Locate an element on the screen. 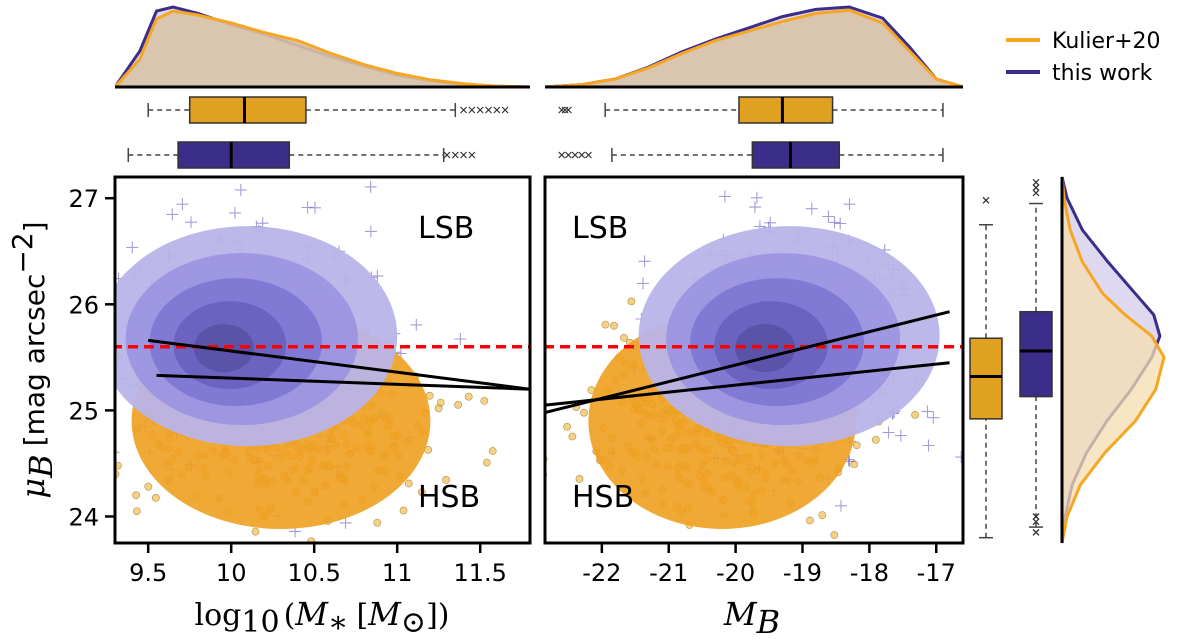 This screenshot has height=642, width=1200. mag-axis-ticks: -22 -21 -20 -19 -18 -17 is located at coordinates (769, 565).